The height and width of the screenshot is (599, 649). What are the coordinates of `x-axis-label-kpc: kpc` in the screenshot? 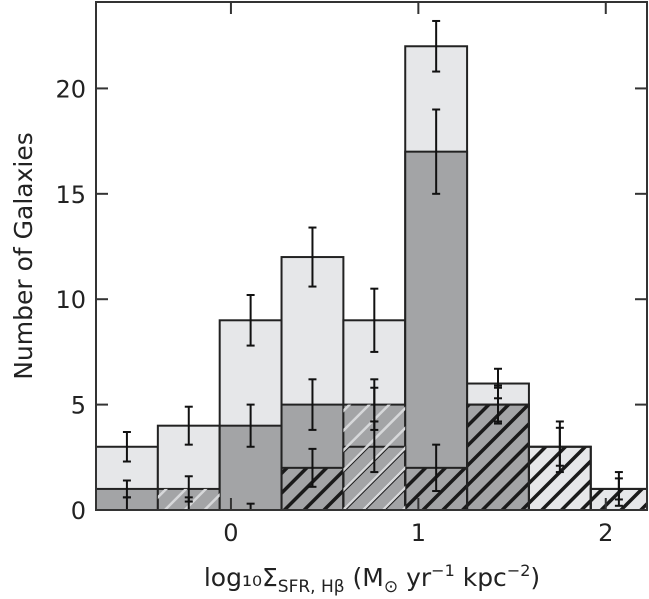 It's located at (481, 577).